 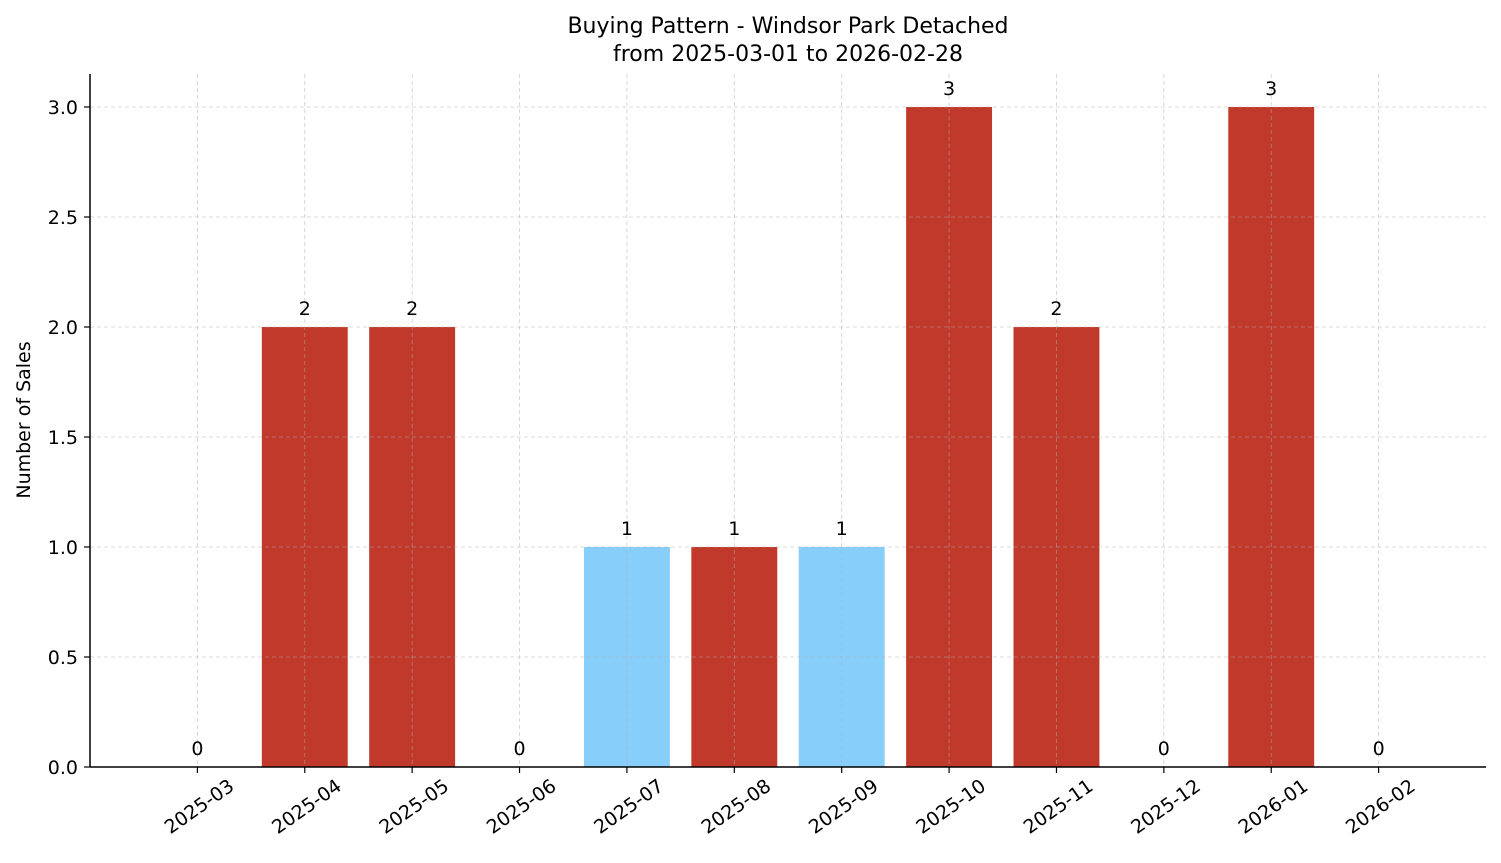 What do you see at coordinates (842, 529) in the screenshot?
I see `data-label-2025-09: 1` at bounding box center [842, 529].